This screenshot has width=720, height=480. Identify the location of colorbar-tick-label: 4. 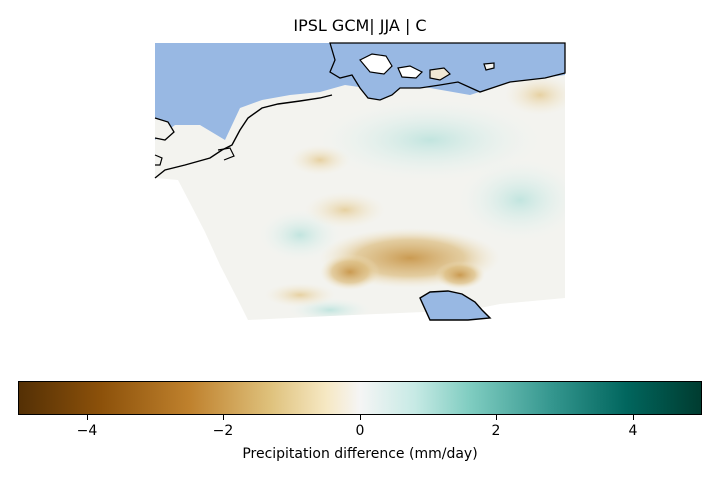
(633, 431).